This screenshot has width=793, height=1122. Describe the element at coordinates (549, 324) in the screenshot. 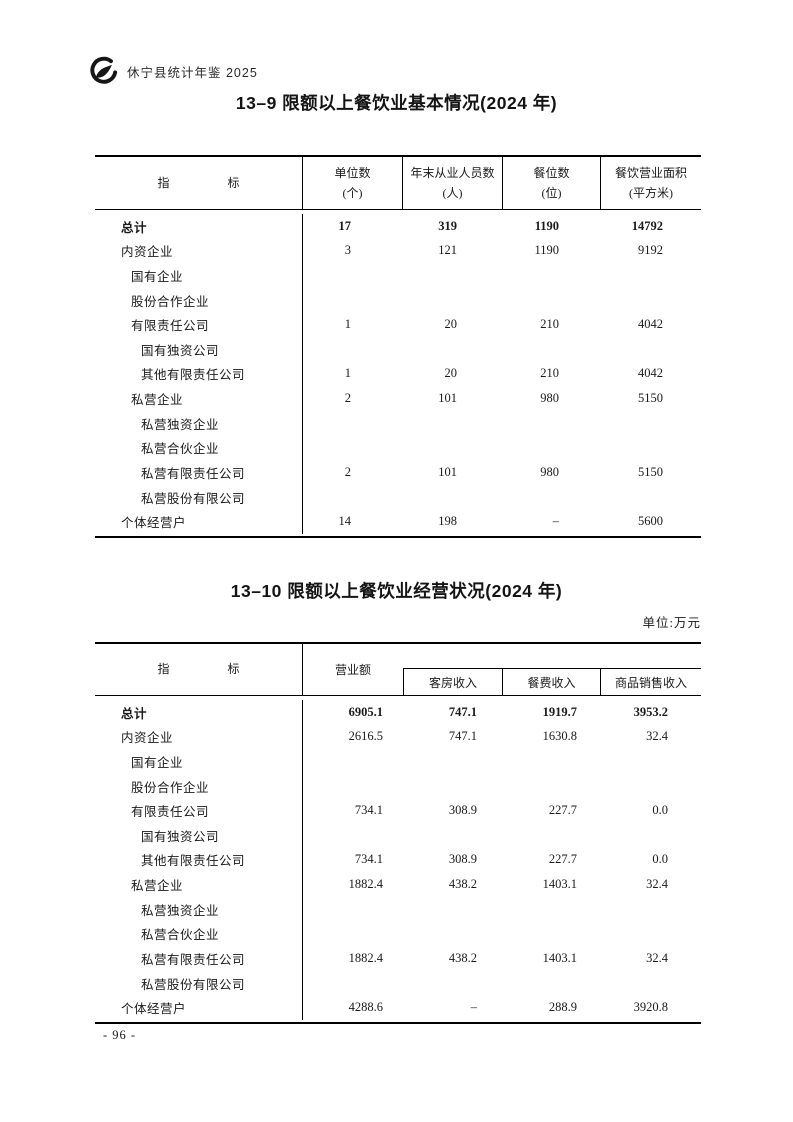

I see `row-value: 210` at that location.